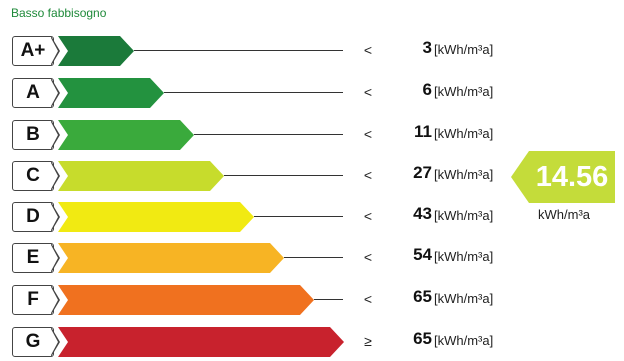 This screenshot has height=361, width=624. I want to click on threshold-value: 11, so click(423, 131).